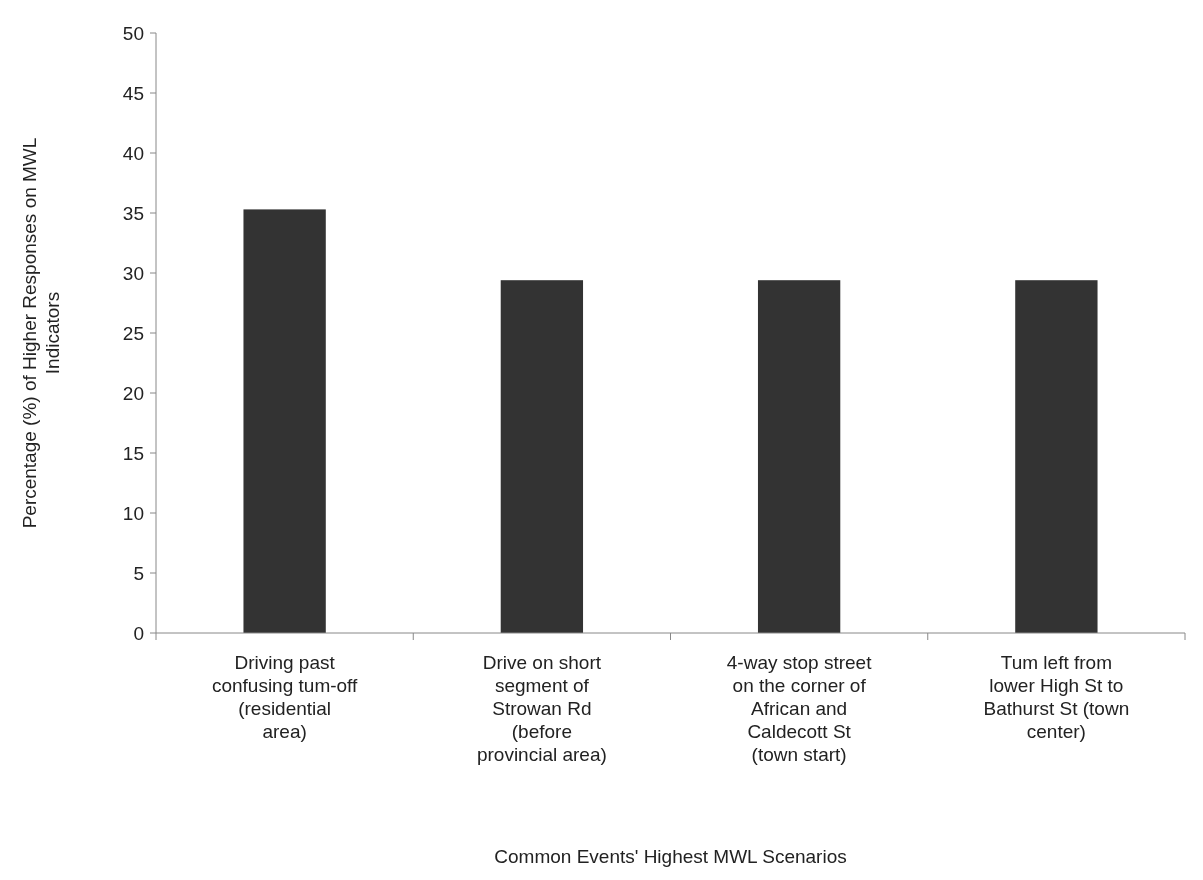 The image size is (1203, 880). Describe the element at coordinates (133, 153) in the screenshot. I see `y-tick-label: 40` at that location.